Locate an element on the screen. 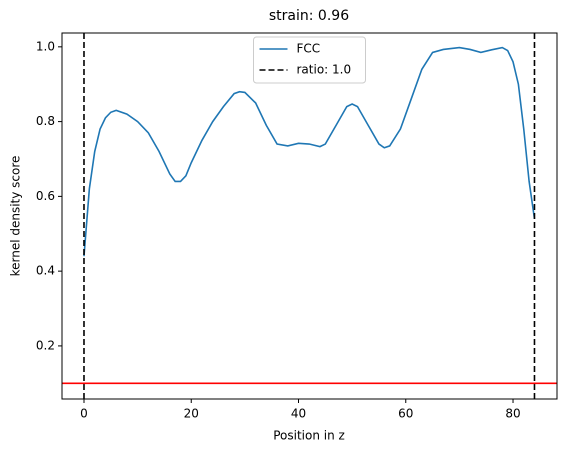 The width and height of the screenshot is (567, 457). y-tick-label: 0.6 is located at coordinates (45, 196).